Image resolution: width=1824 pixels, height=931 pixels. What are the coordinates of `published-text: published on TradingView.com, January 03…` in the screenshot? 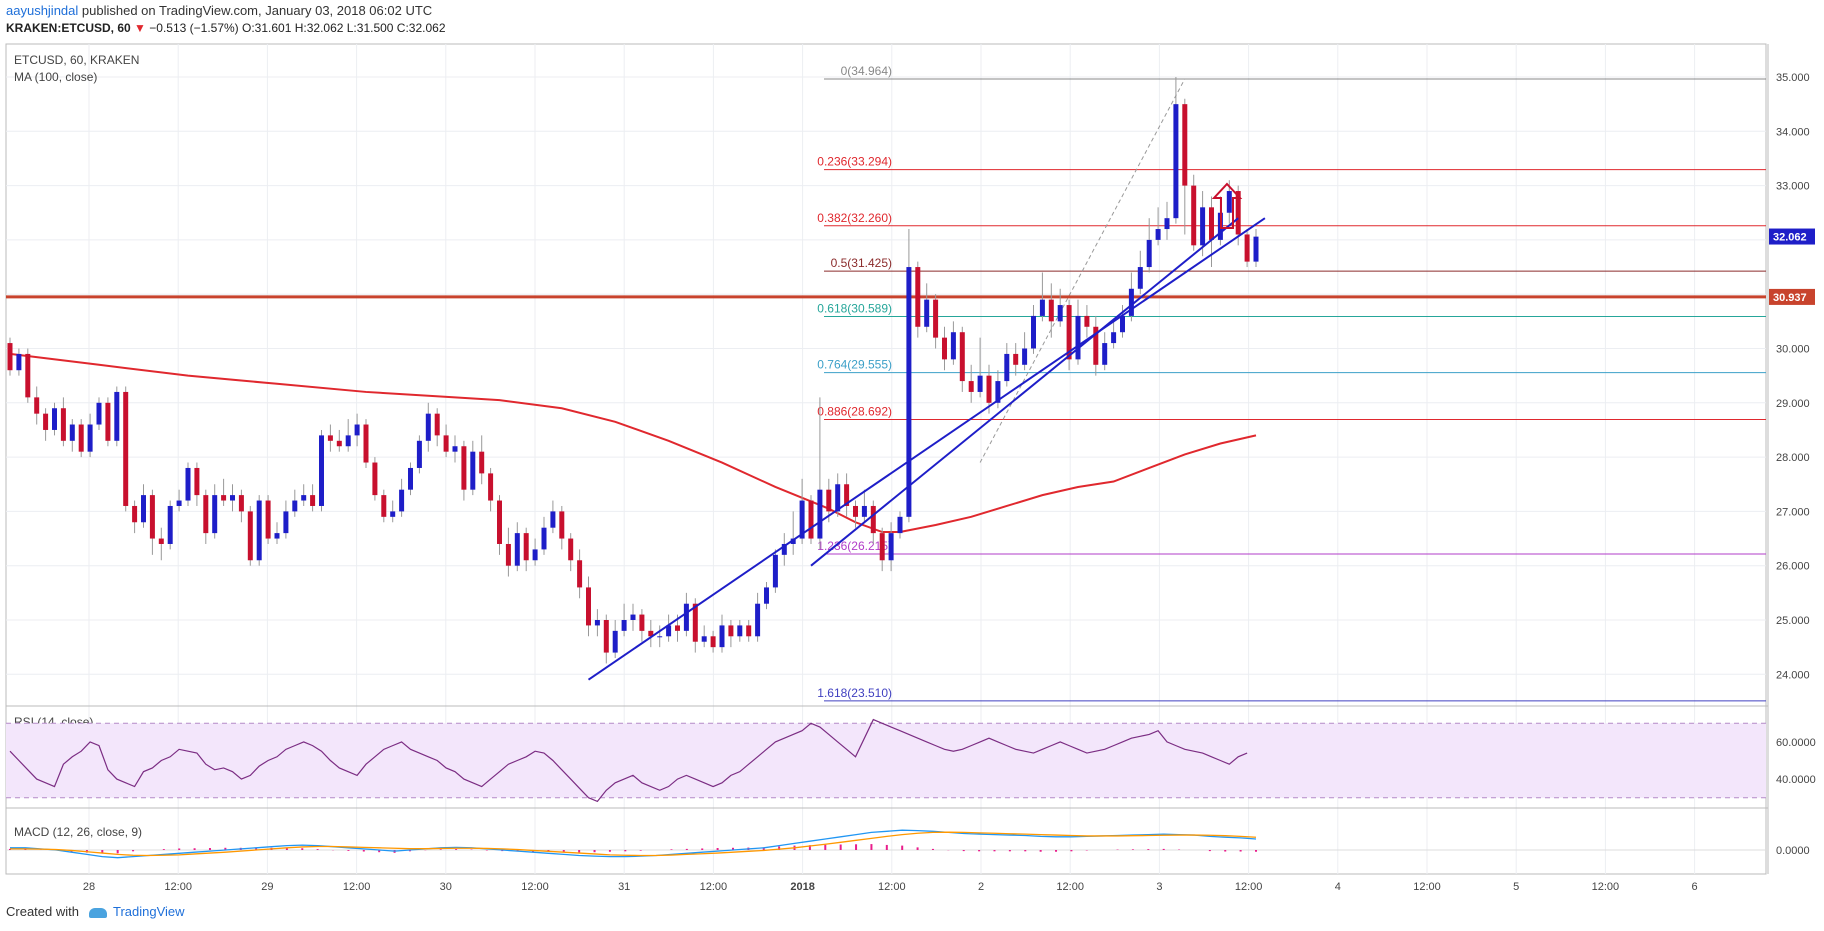 It's located at (257, 10).